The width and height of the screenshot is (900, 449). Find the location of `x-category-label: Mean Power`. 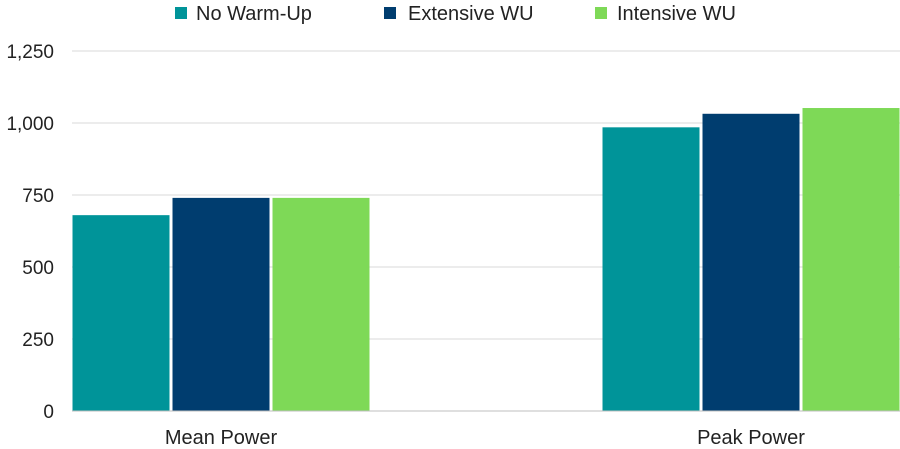

x-category-label: Mean Power is located at coordinates (221, 438).